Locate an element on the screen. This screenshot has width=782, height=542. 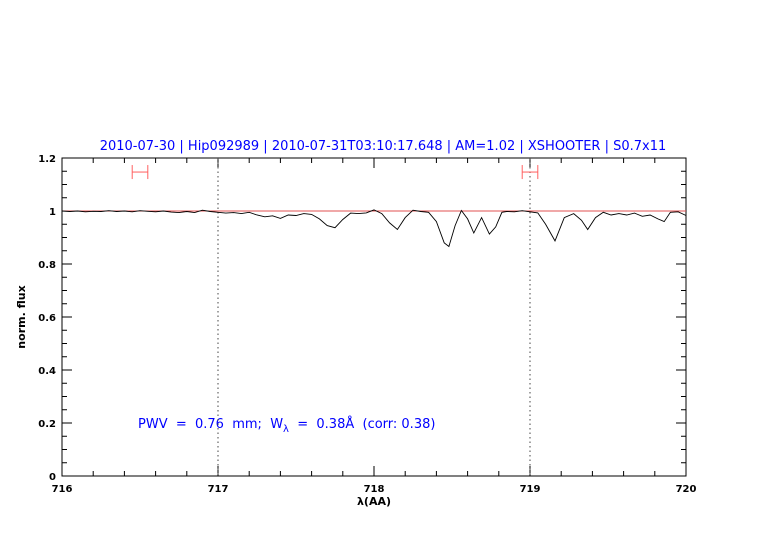
y-tick-label: 0.4 is located at coordinates (47, 371).